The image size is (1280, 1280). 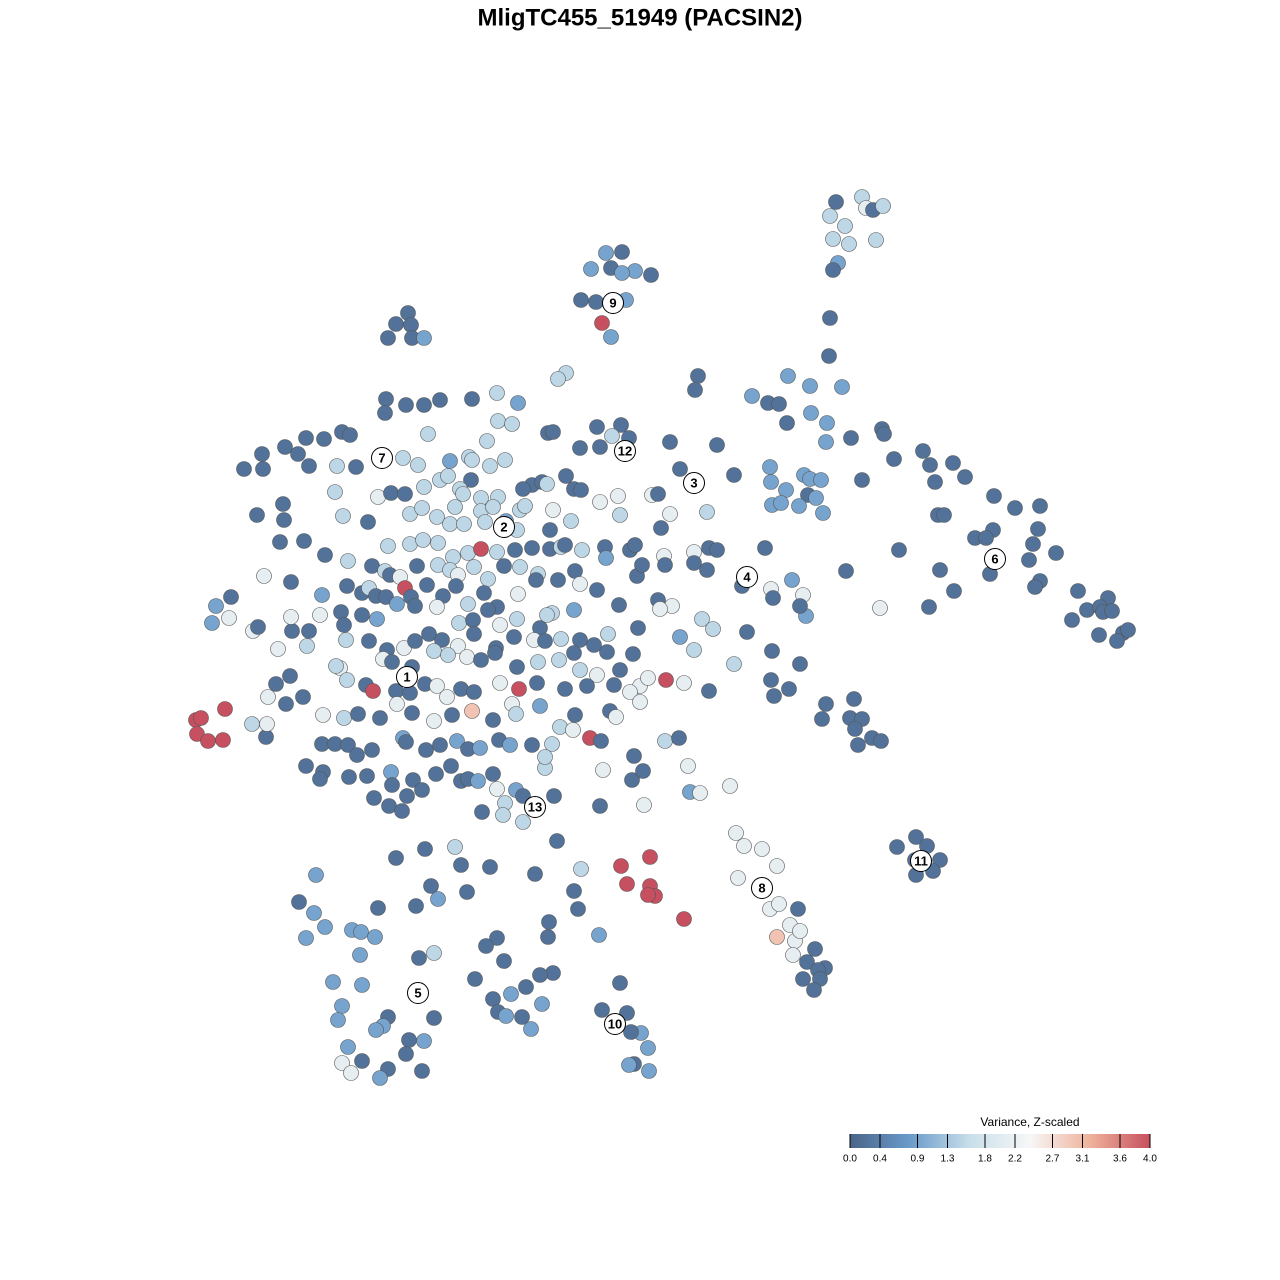 I want to click on cluster-label: 10, so click(x=615, y=1023).